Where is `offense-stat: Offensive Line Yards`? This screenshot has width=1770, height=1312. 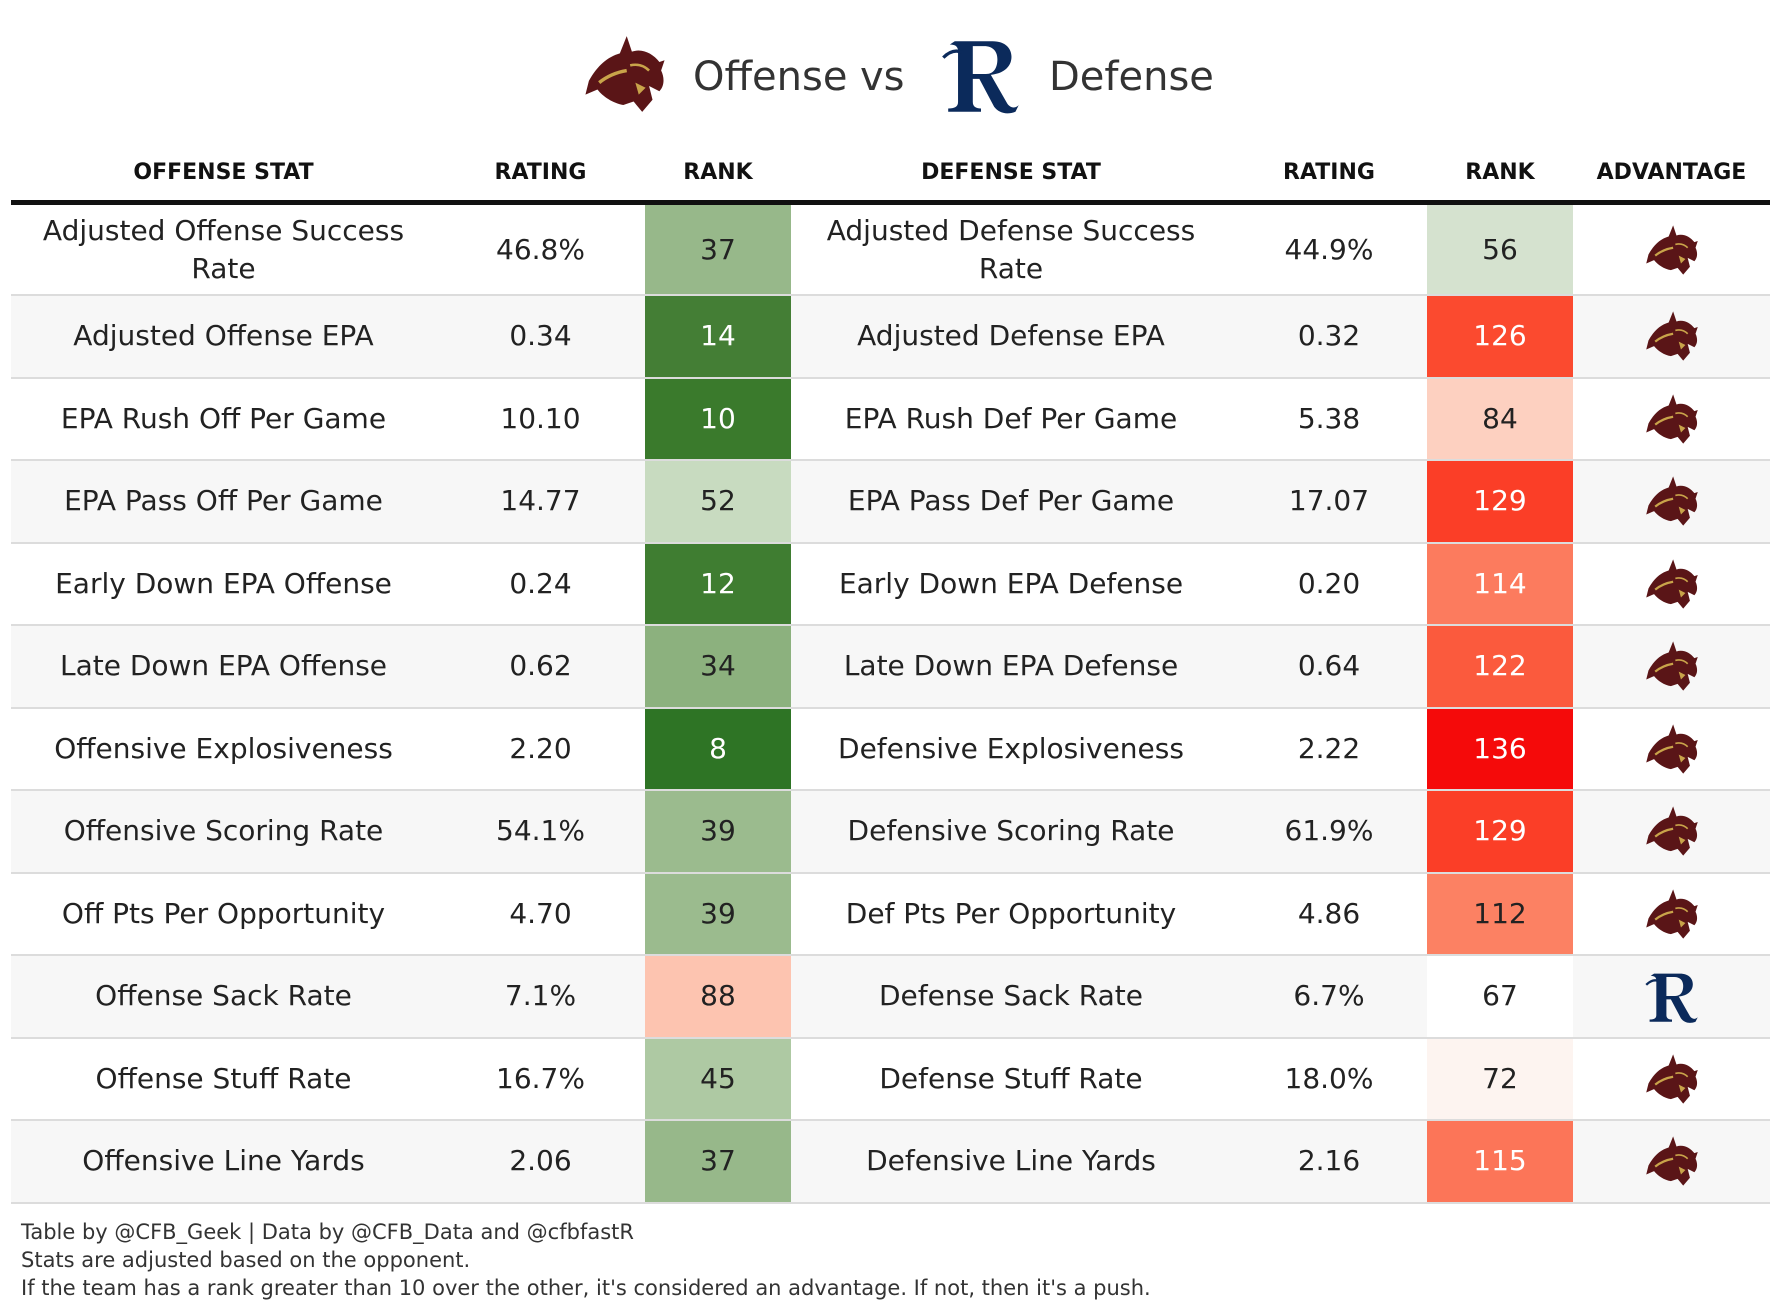 offense-stat: Offensive Line Yards is located at coordinates (223, 1161).